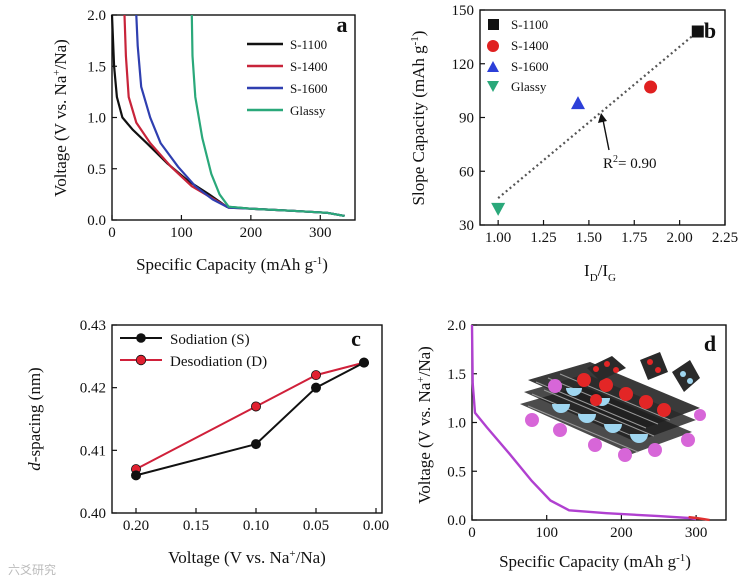 The height and width of the screenshot is (582, 741). I want to click on panel-d-ticks: 0 100 200 300 0.0 0.5 1.0 1.5 2.0, so click(577, 429).